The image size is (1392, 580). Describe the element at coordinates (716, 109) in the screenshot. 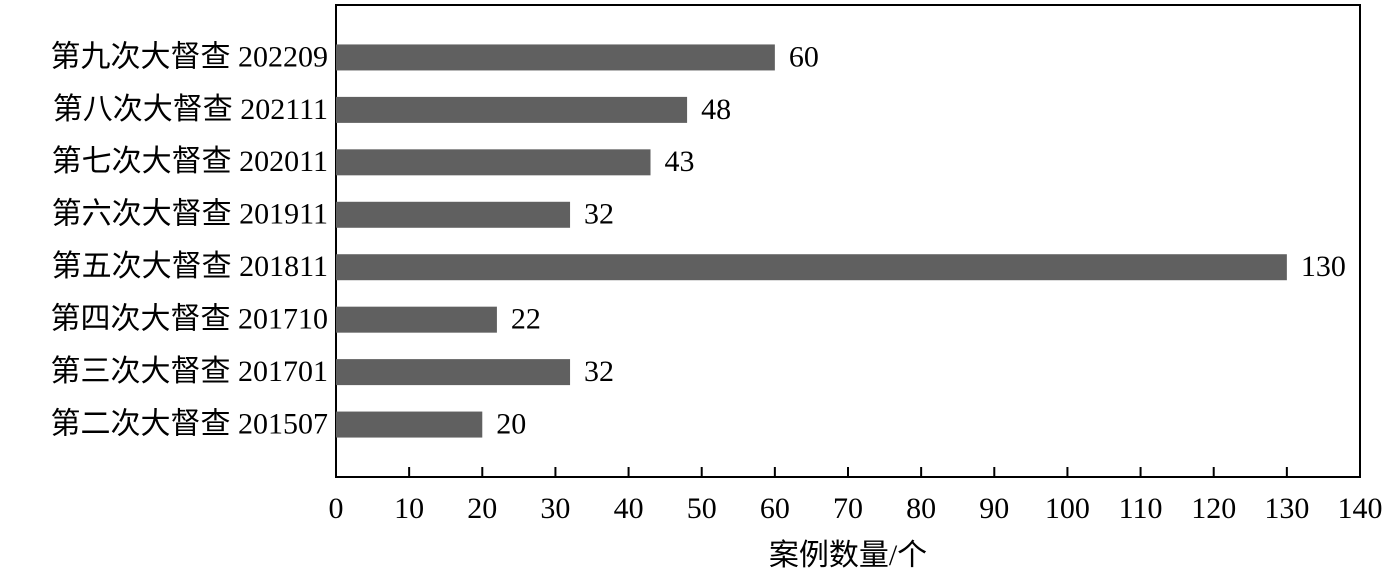

I see `value-label: 48` at that location.